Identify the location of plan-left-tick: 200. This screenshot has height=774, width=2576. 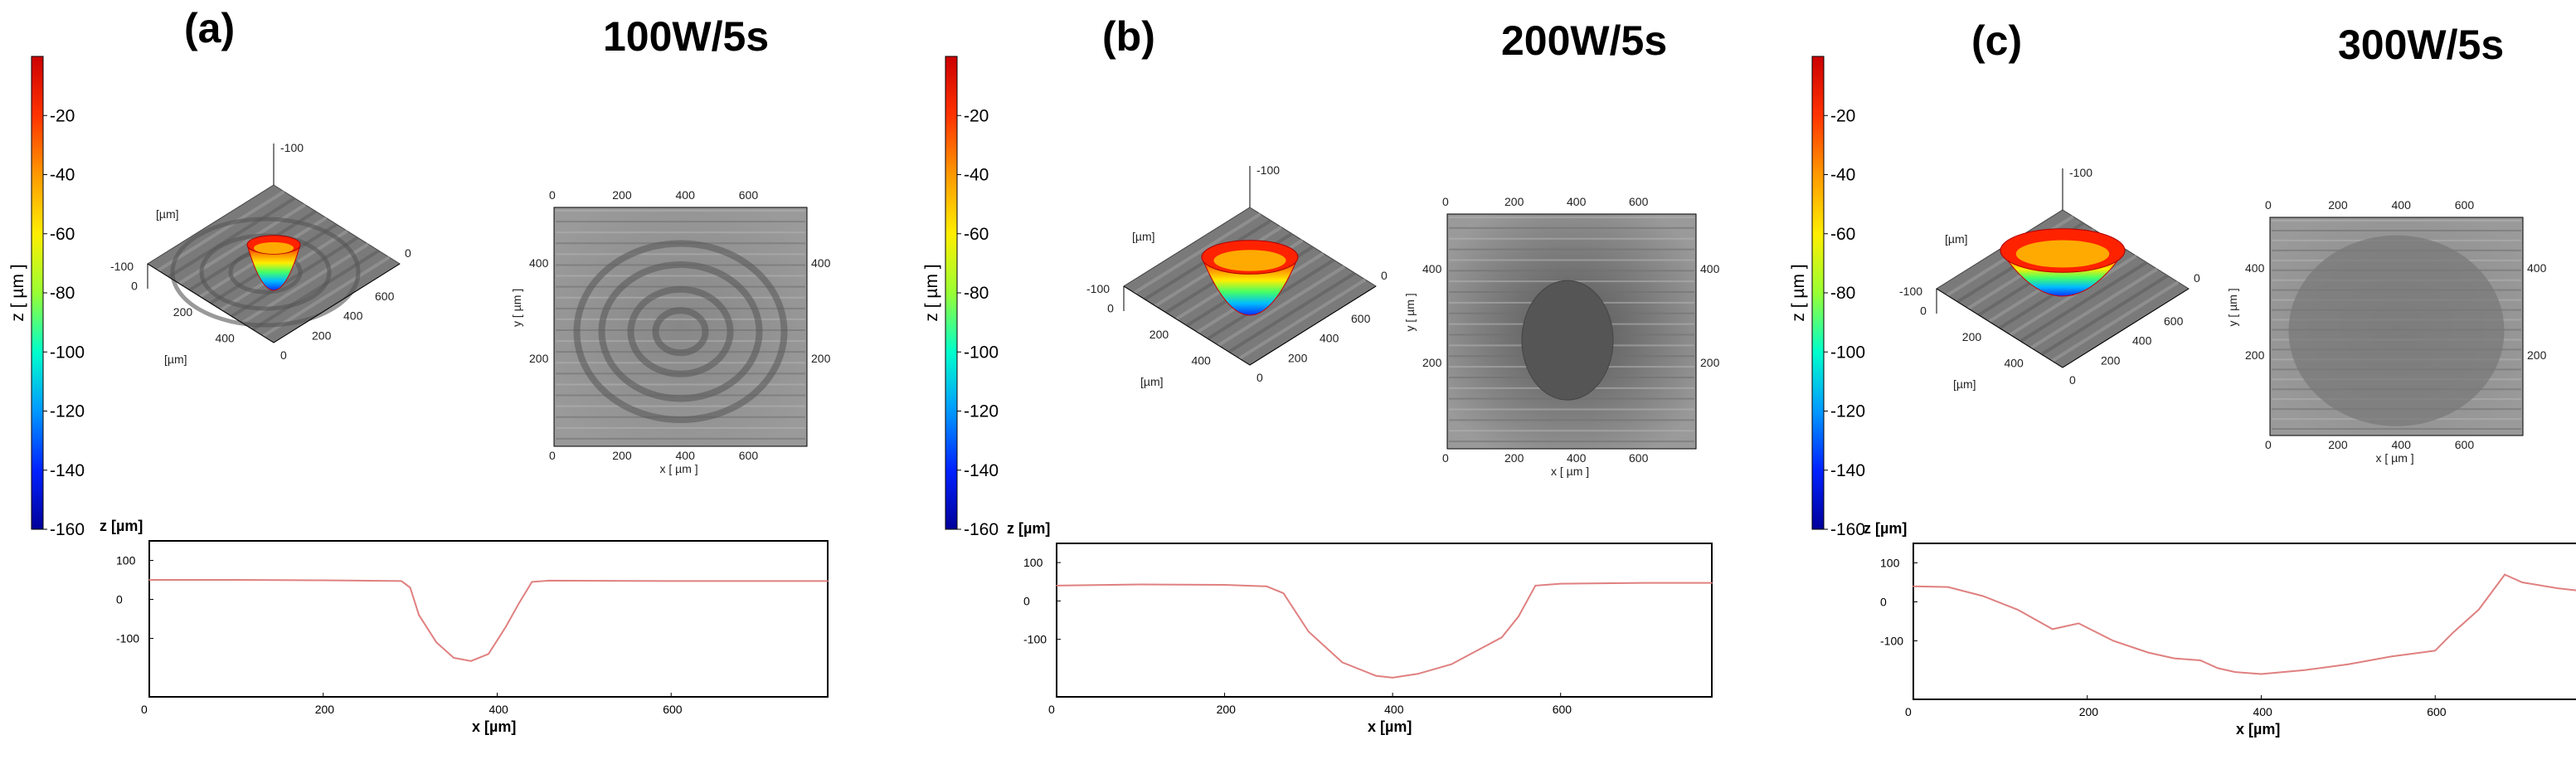
(2255, 355).